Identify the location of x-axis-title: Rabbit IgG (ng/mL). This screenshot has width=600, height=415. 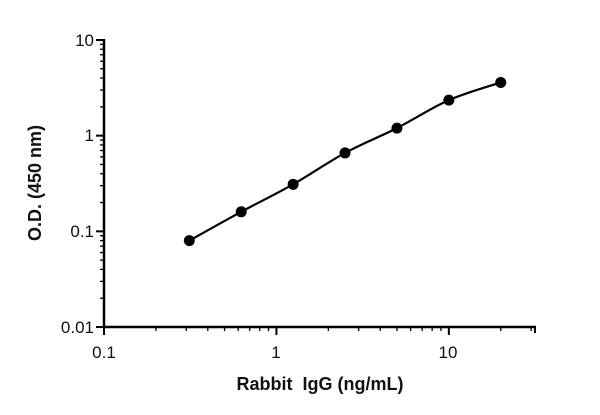
(320, 384).